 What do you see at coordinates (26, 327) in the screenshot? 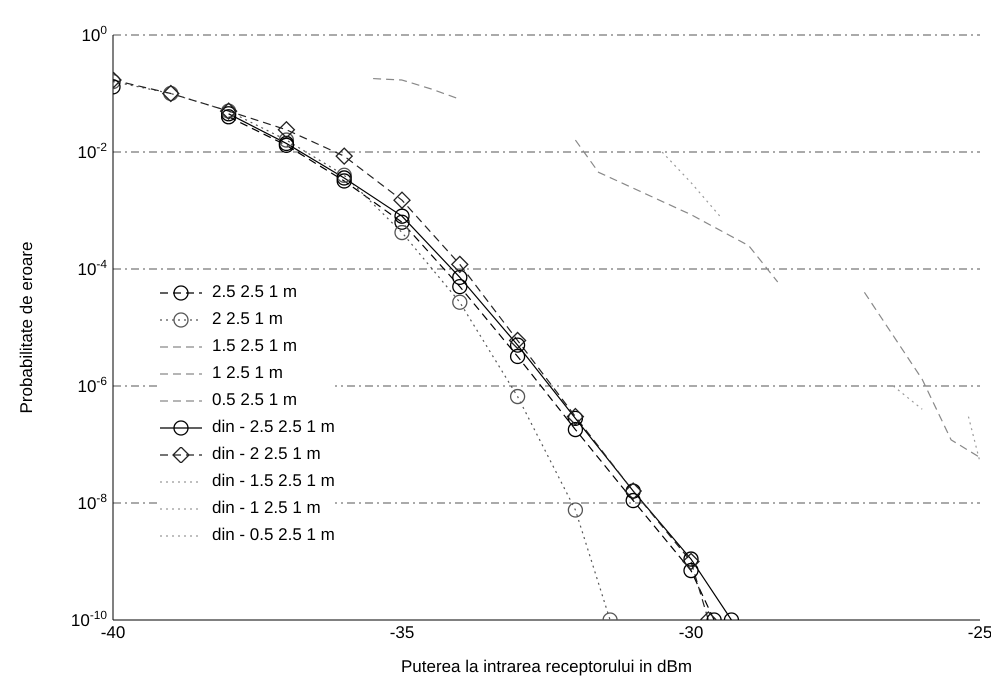
I see `y-axis-title: Probabilitate de eroare` at bounding box center [26, 327].